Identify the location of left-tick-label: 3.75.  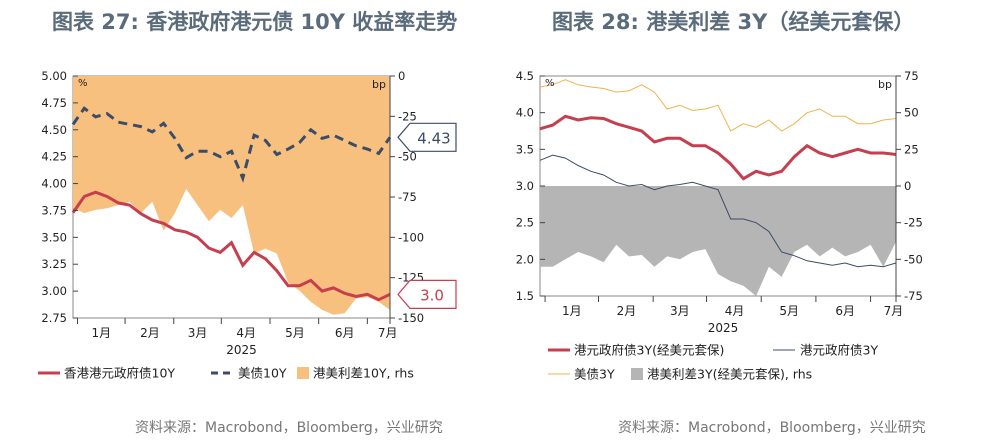
(54, 210).